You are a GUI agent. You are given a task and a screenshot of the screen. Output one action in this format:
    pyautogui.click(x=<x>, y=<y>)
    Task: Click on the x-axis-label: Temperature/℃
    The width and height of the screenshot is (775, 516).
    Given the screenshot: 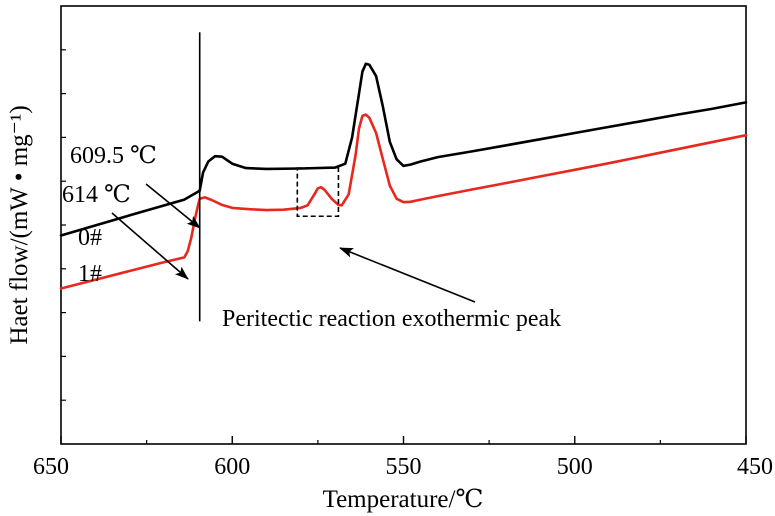 What is the action you would take?
    pyautogui.click(x=403, y=499)
    